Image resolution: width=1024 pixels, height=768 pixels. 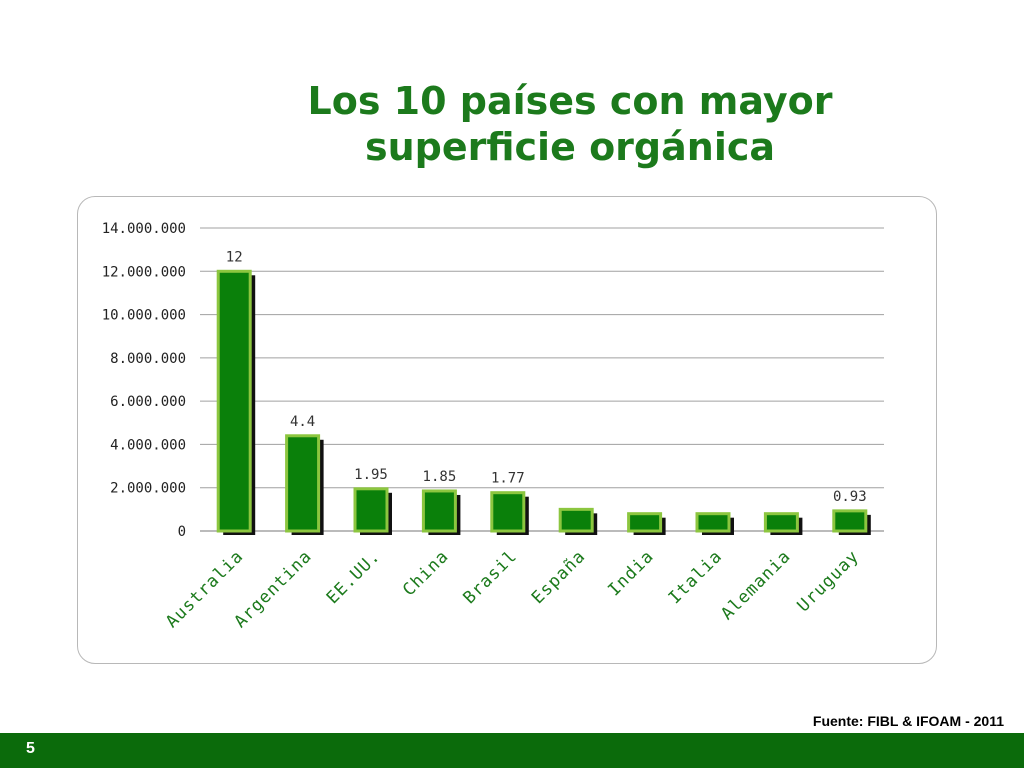 What do you see at coordinates (148, 402) in the screenshot?
I see `y-tick-label: 6.000.000` at bounding box center [148, 402].